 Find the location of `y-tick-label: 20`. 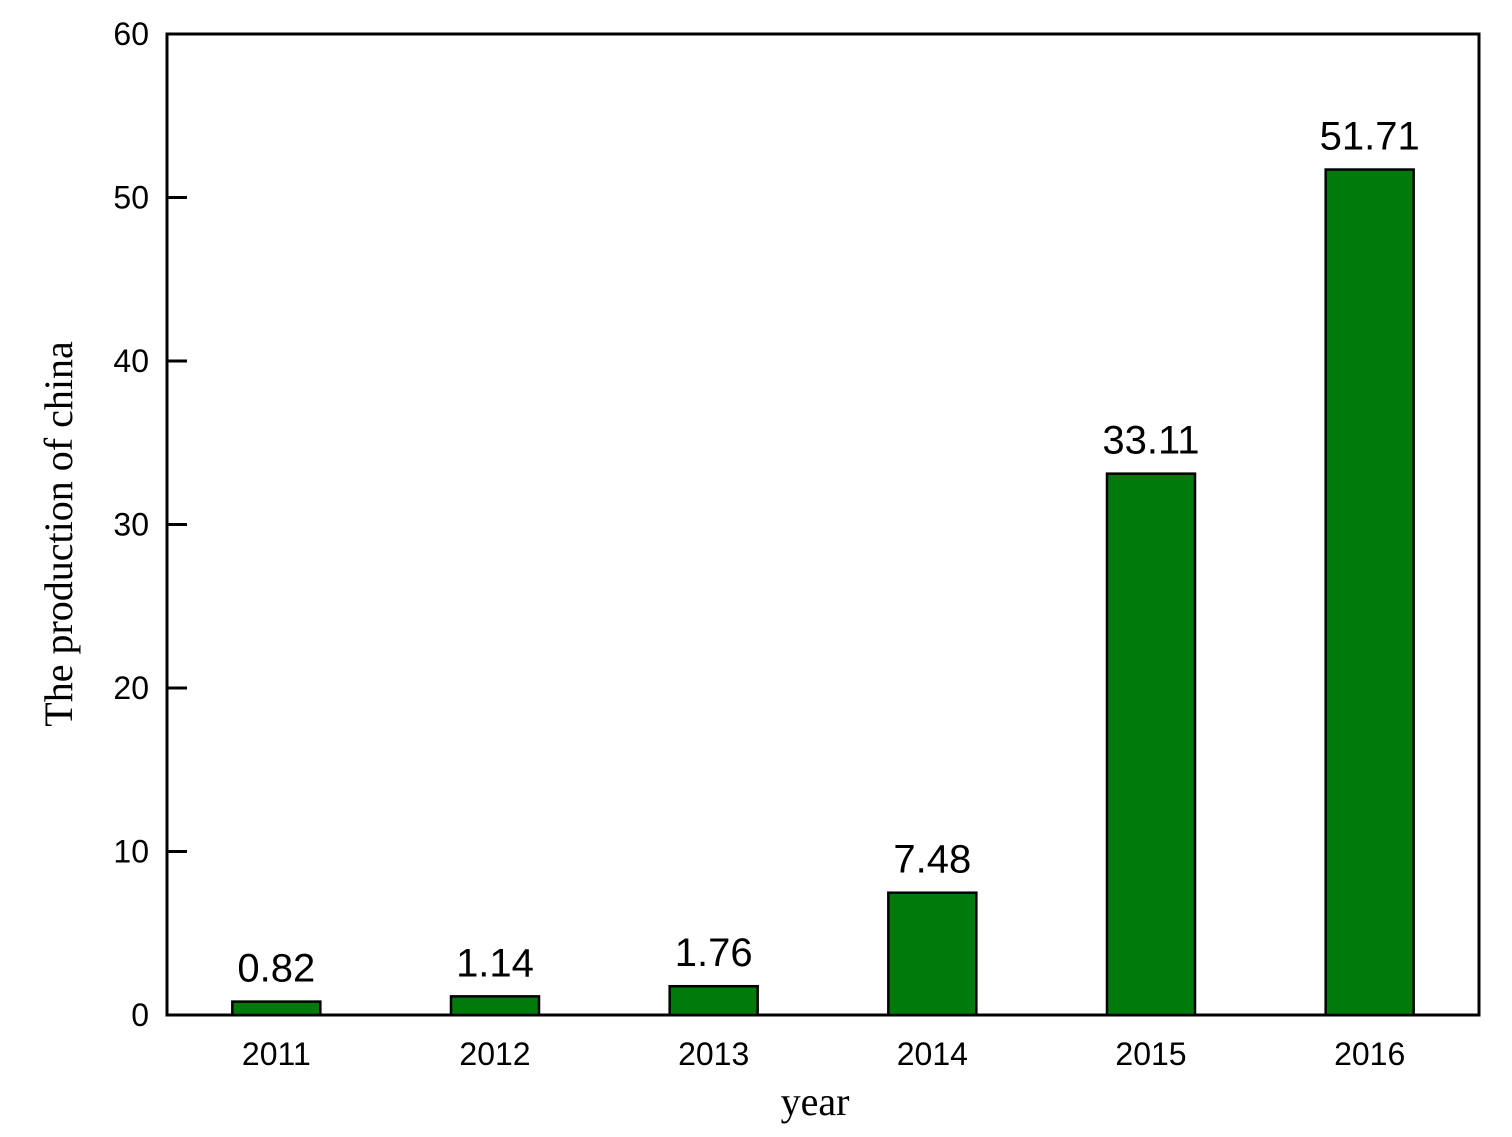

y-tick-label: 20 is located at coordinates (131, 688).